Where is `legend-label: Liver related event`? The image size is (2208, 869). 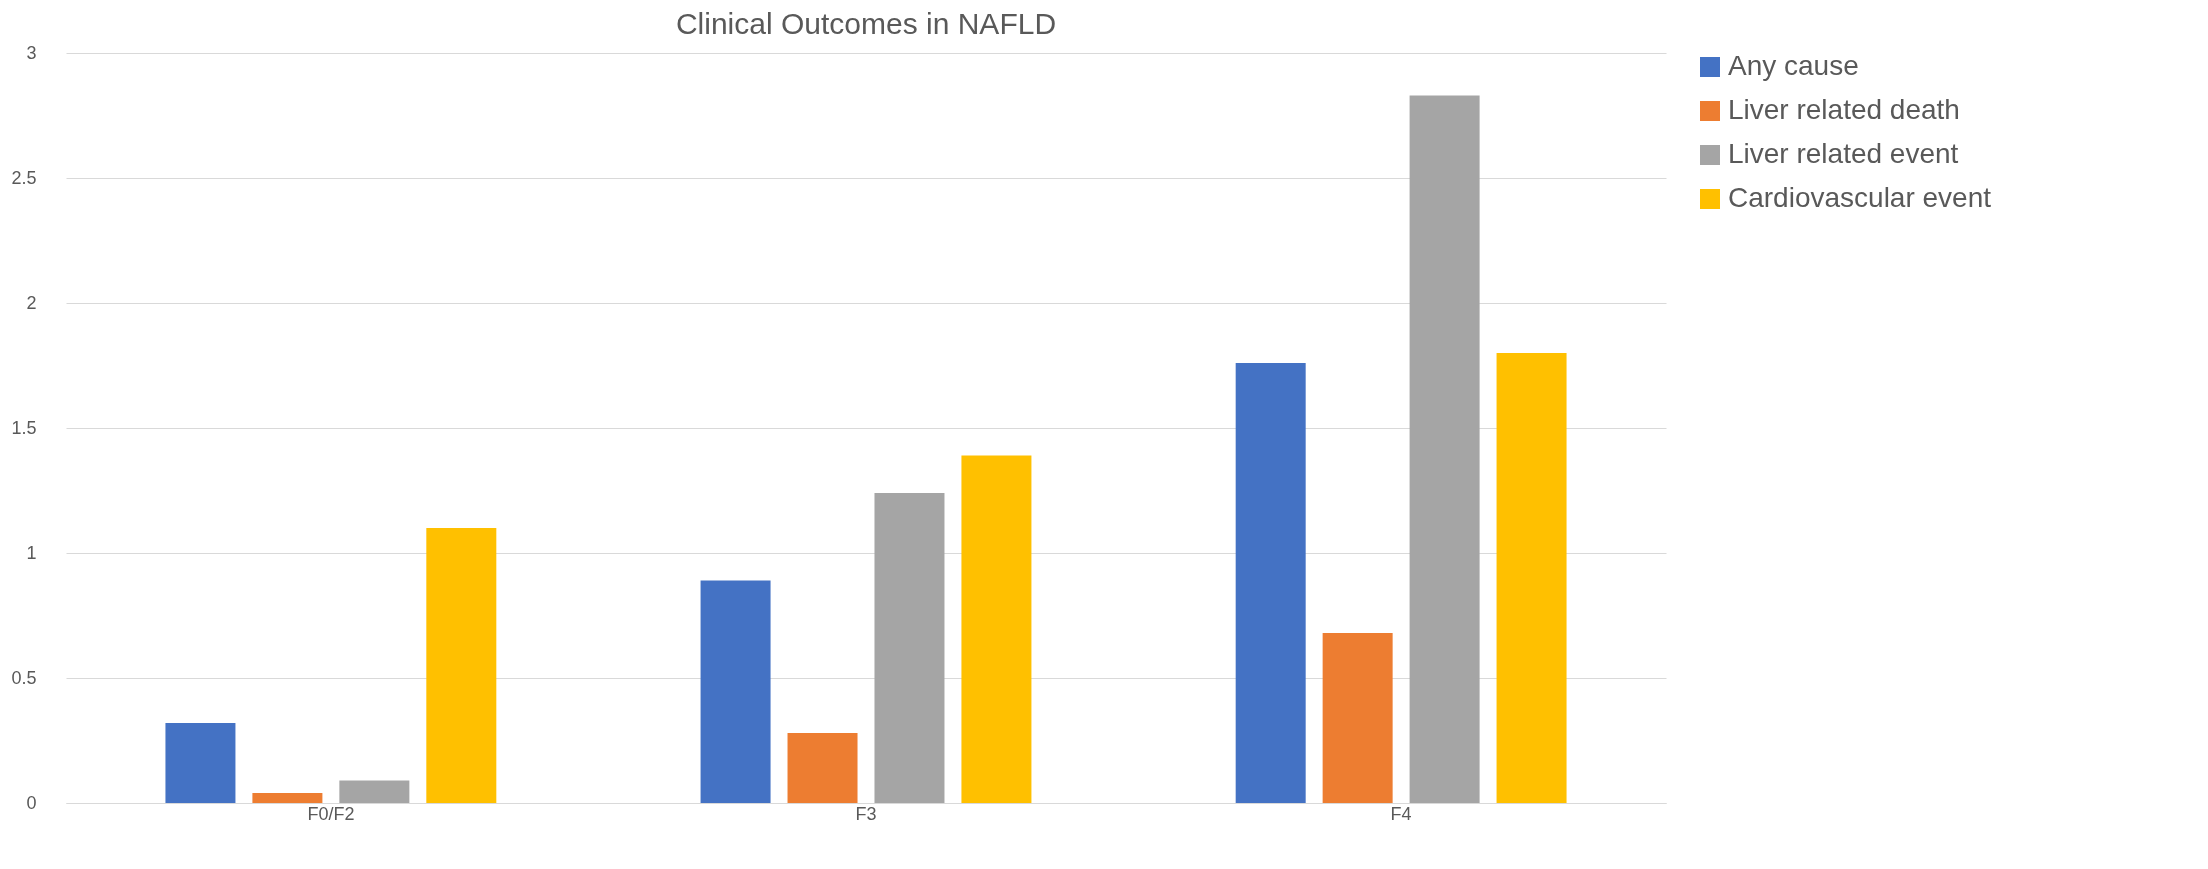 legend-label: Liver related event is located at coordinates (1843, 153).